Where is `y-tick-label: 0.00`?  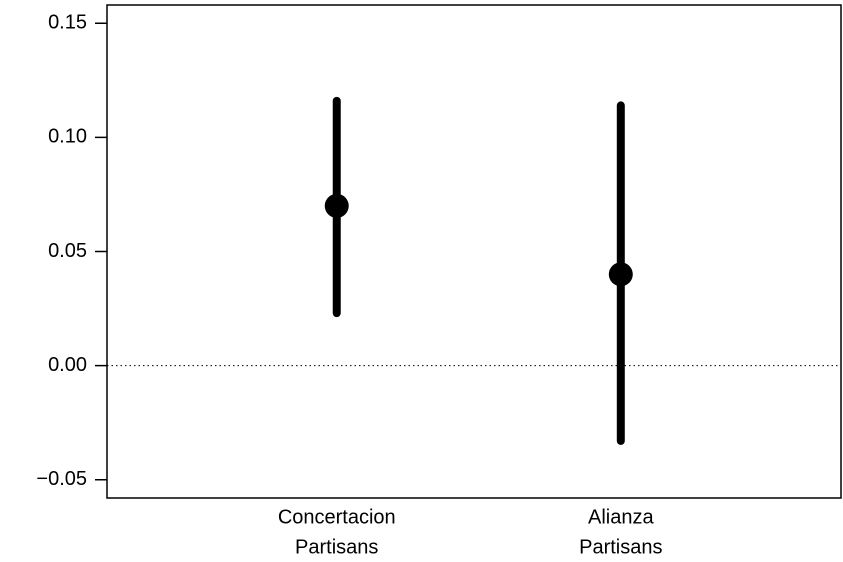 y-tick-label: 0.00 is located at coordinates (67, 365).